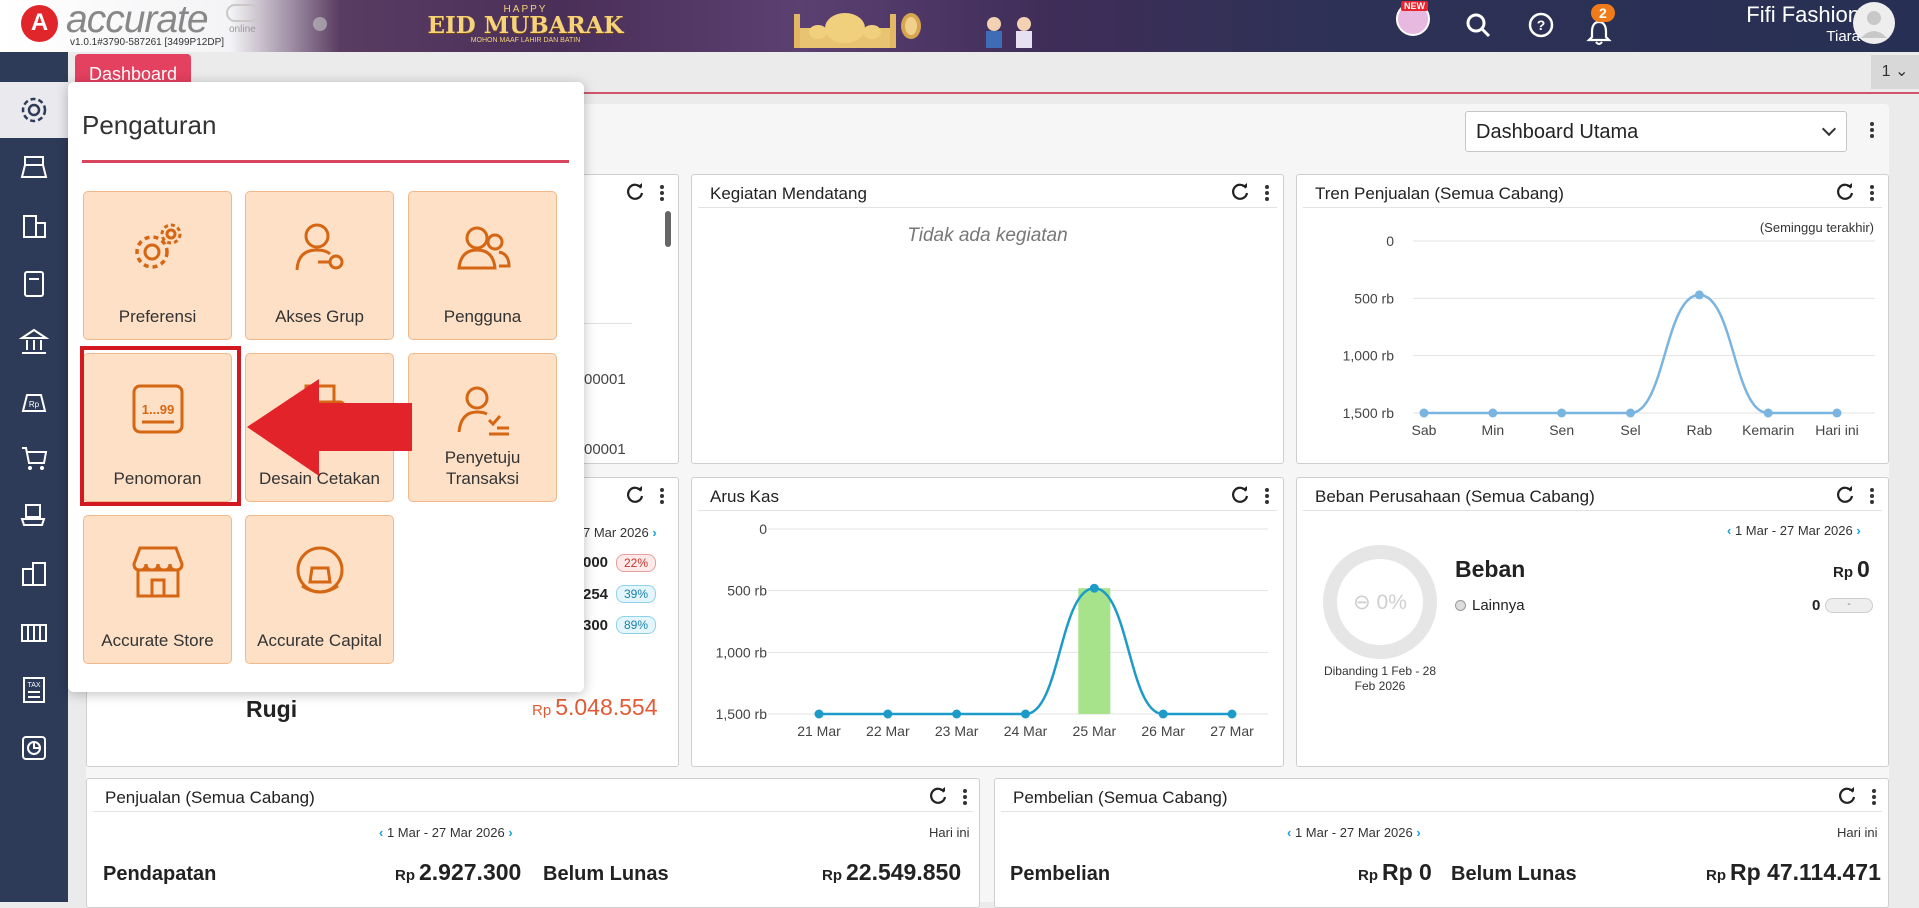  What do you see at coordinates (1541, 25) in the screenshot?
I see `help-icon: ?` at bounding box center [1541, 25].